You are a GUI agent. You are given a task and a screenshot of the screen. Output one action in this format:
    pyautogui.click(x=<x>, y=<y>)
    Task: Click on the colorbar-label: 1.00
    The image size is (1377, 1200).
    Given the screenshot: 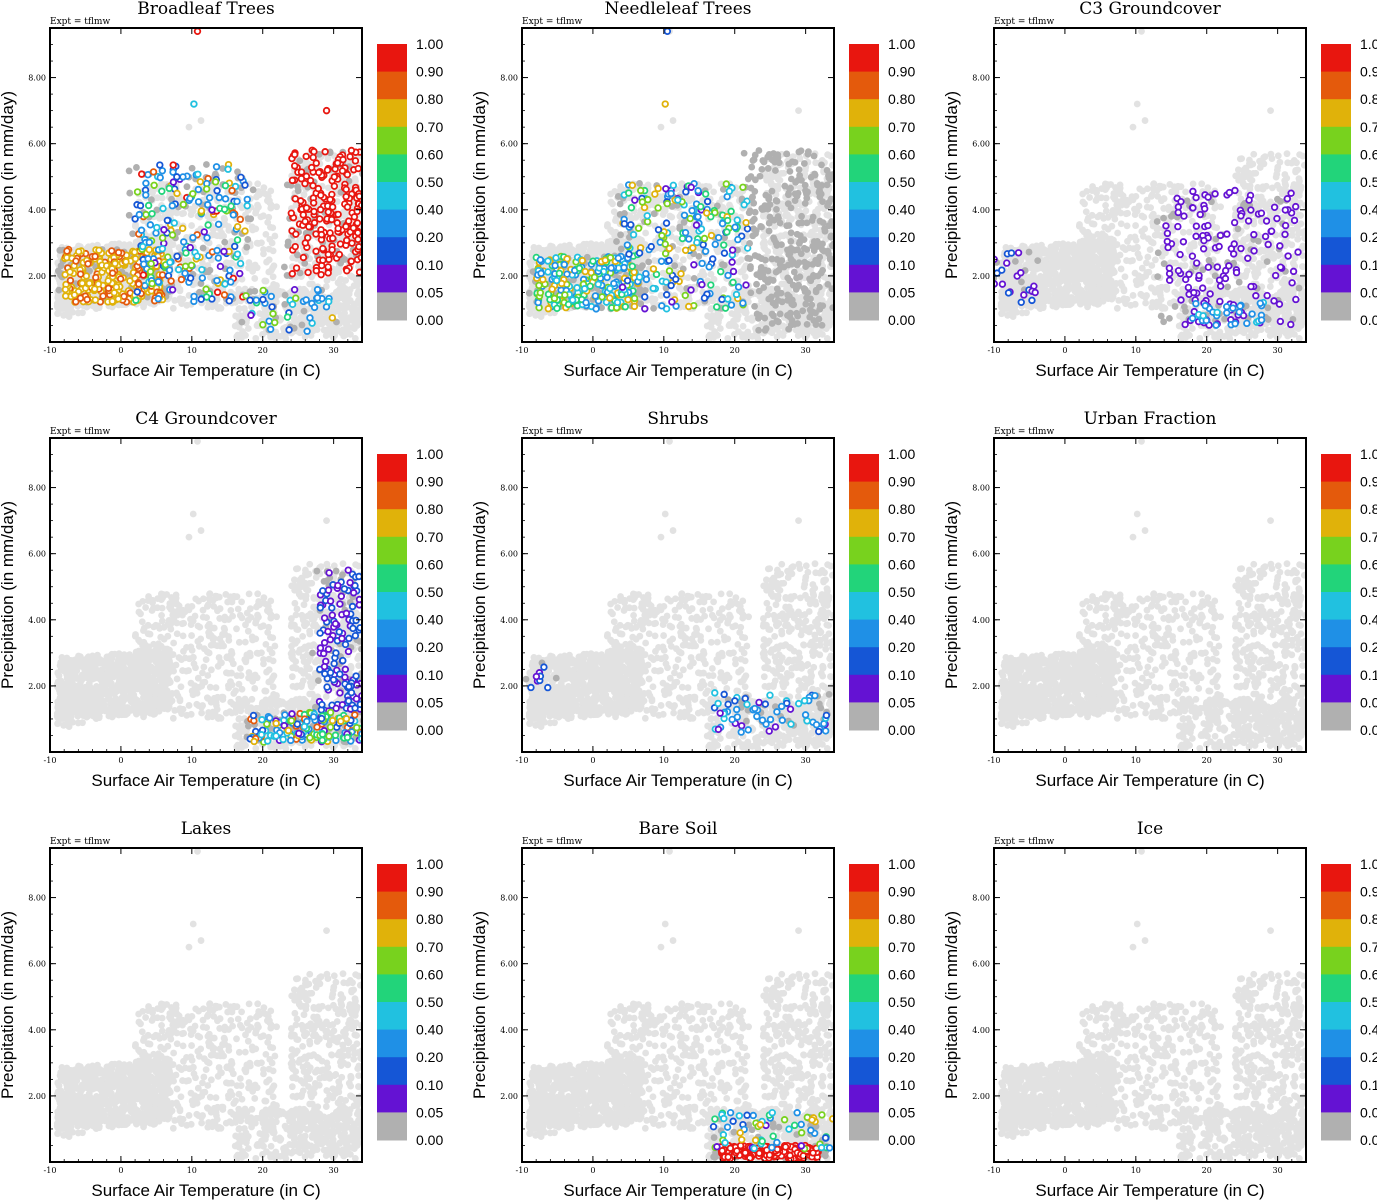 What is the action you would take?
    pyautogui.click(x=429, y=44)
    